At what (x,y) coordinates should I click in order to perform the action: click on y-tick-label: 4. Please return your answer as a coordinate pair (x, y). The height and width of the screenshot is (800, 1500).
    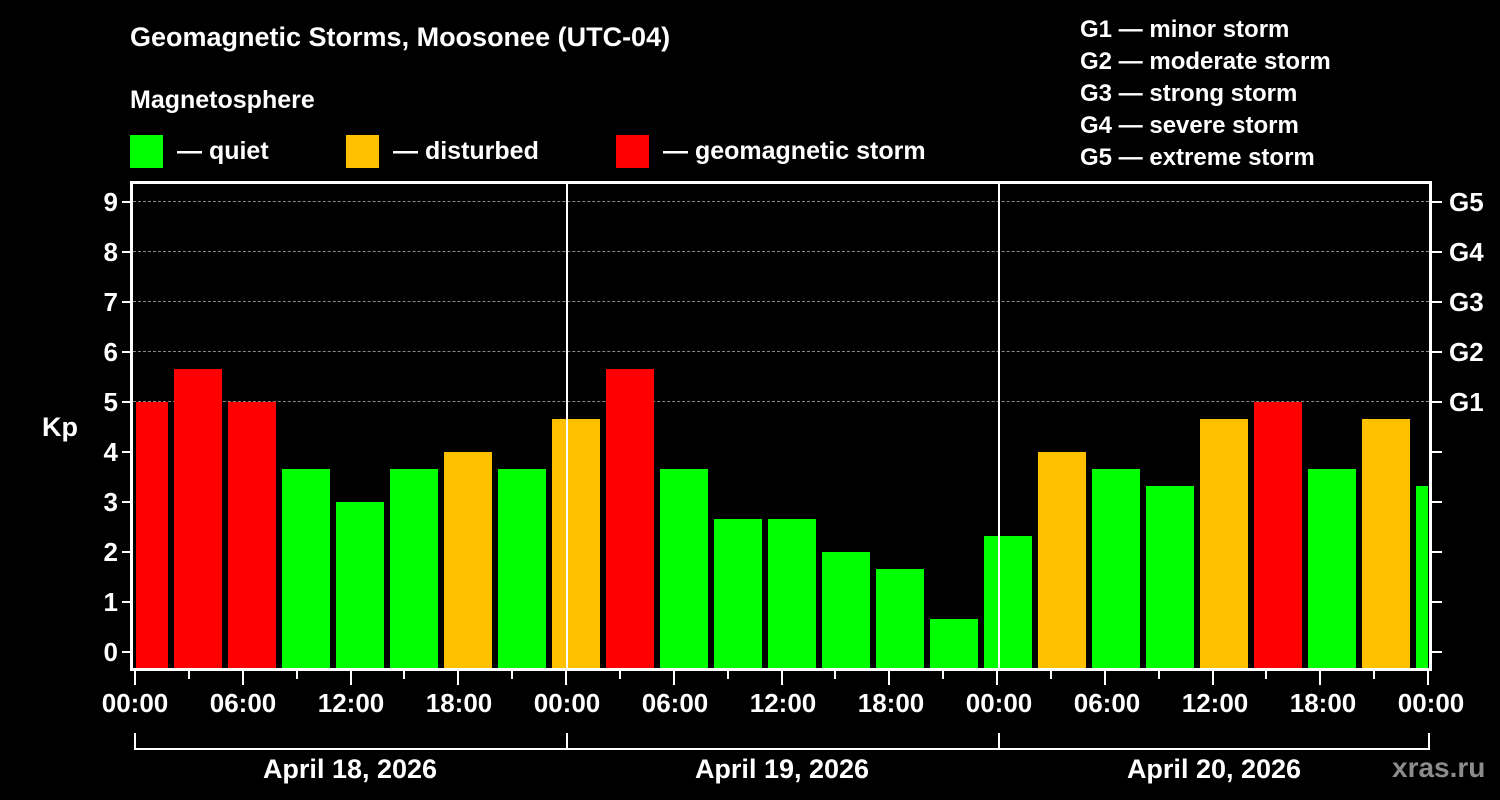
    Looking at the image, I should click on (110, 452).